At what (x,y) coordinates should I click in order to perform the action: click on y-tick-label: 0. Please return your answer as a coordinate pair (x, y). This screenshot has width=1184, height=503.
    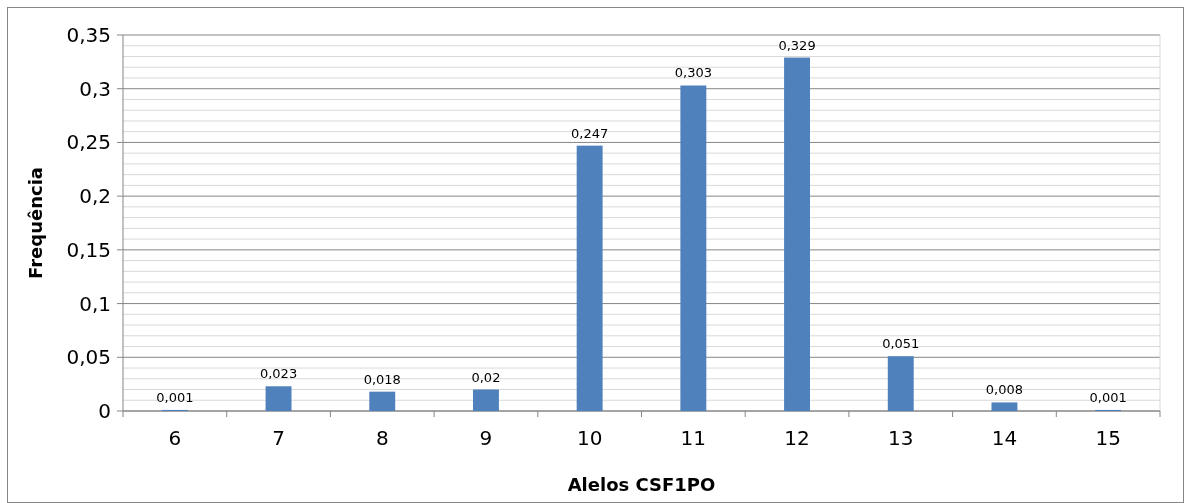
    Looking at the image, I should click on (104, 411).